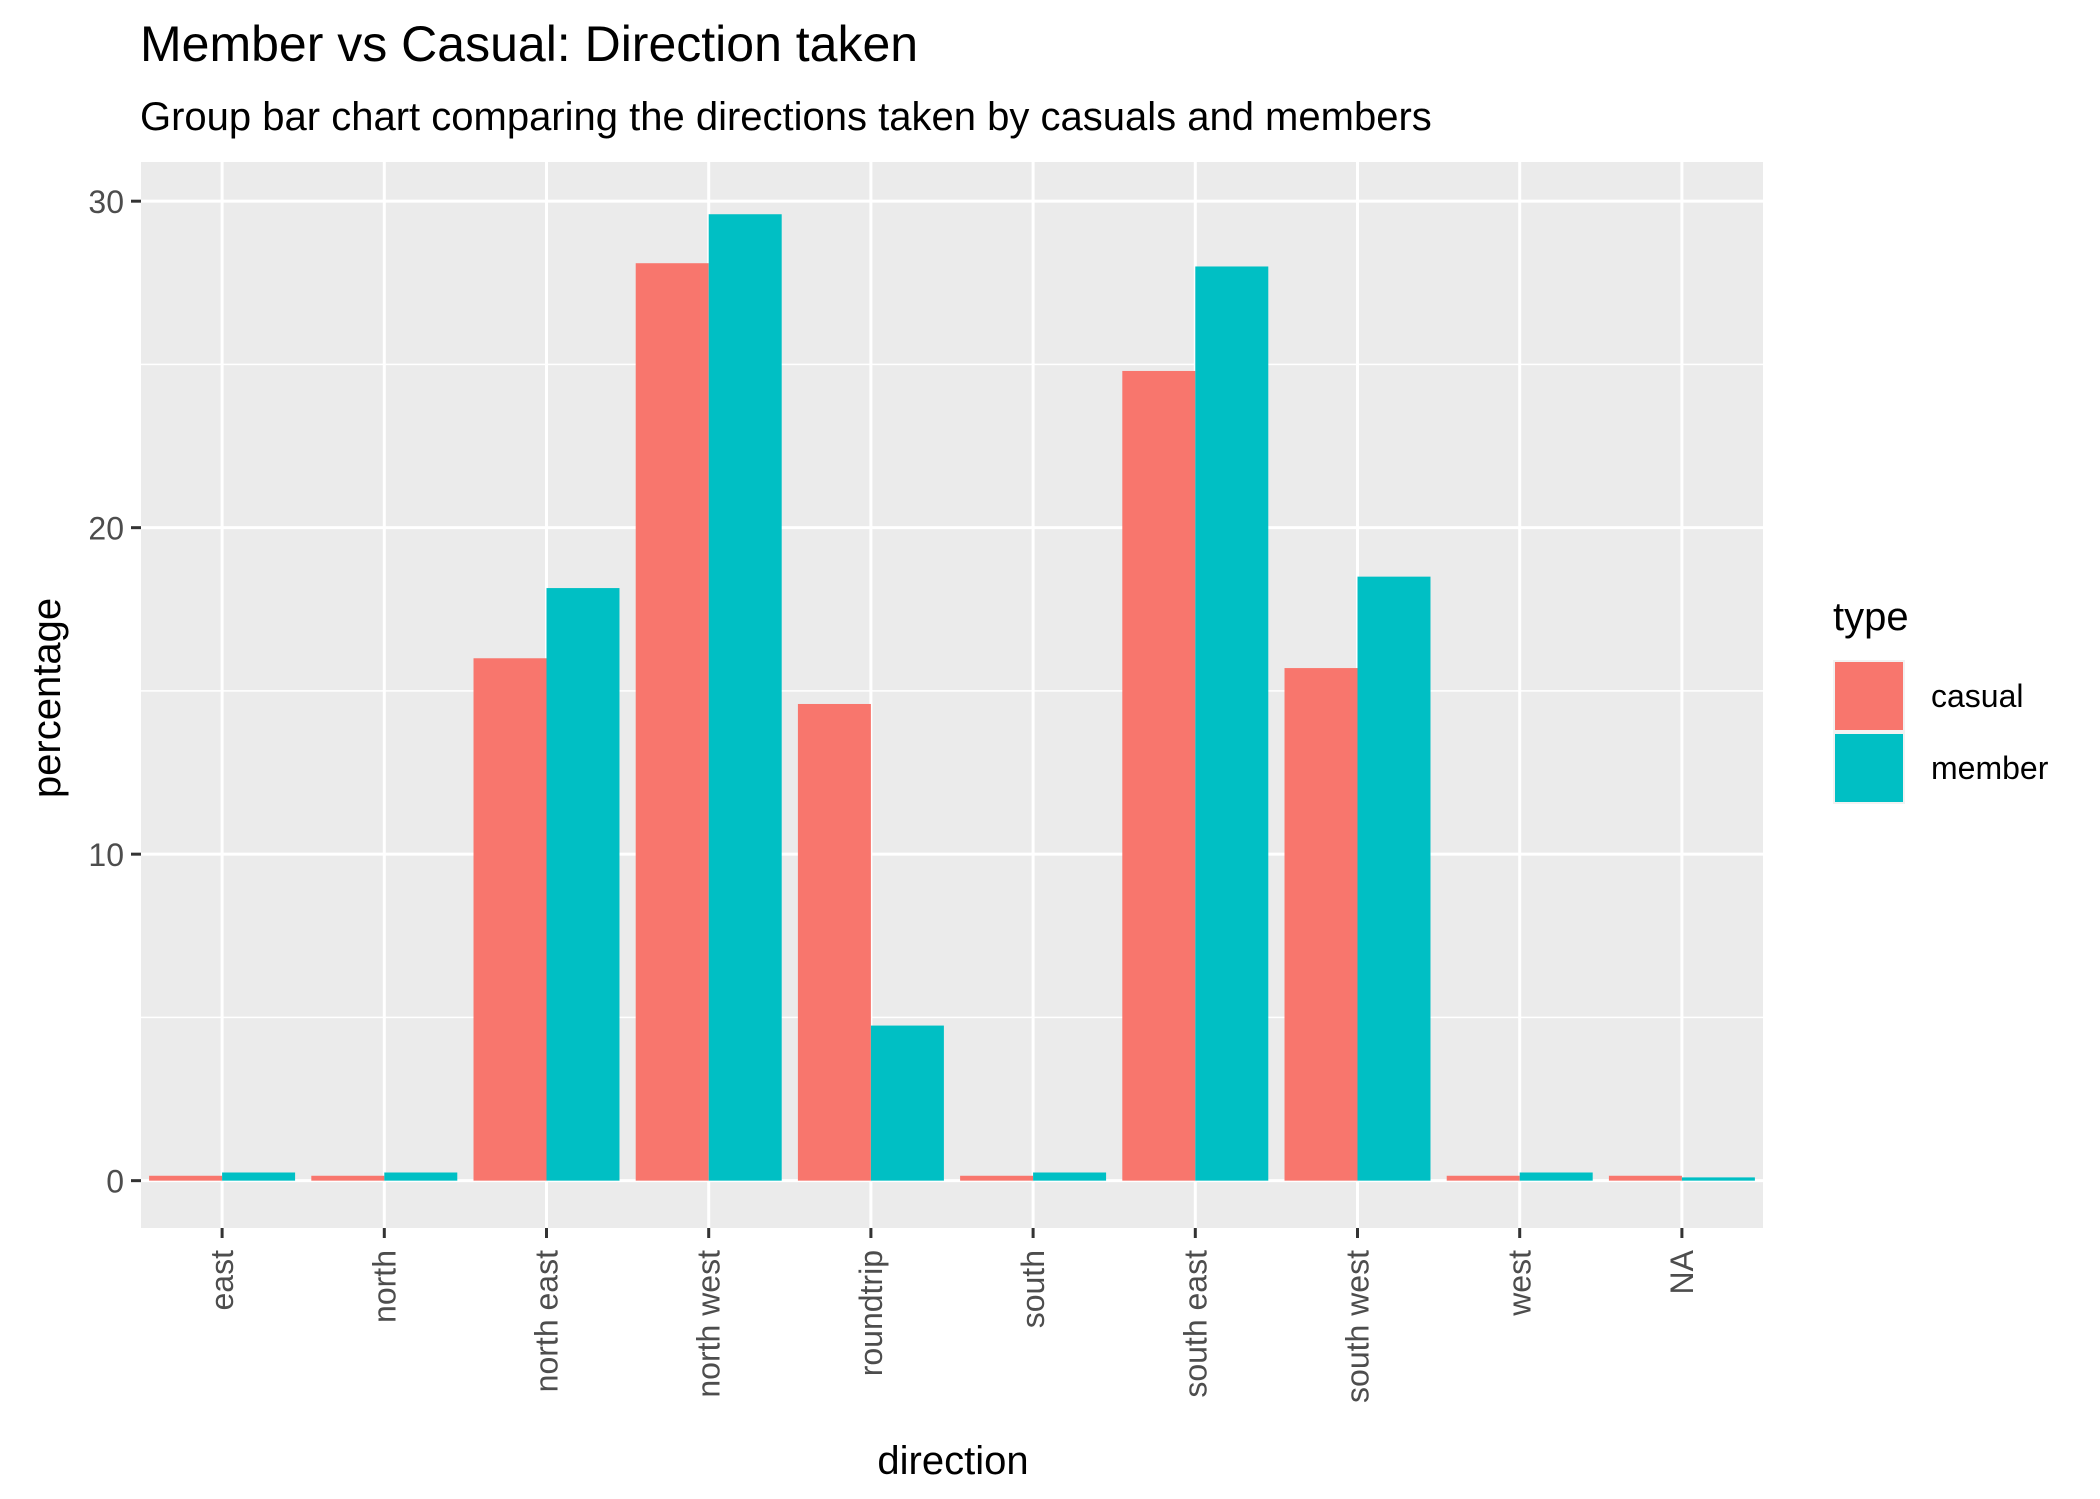 This screenshot has width=2100, height=1499. I want to click on bar-member-north-east, so click(583, 884).